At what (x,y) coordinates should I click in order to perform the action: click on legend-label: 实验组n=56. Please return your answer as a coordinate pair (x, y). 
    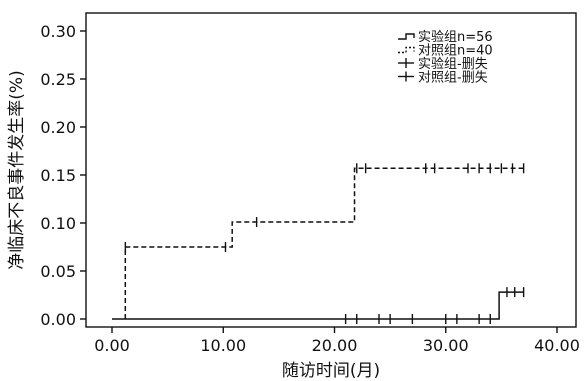
    Looking at the image, I should click on (455, 37).